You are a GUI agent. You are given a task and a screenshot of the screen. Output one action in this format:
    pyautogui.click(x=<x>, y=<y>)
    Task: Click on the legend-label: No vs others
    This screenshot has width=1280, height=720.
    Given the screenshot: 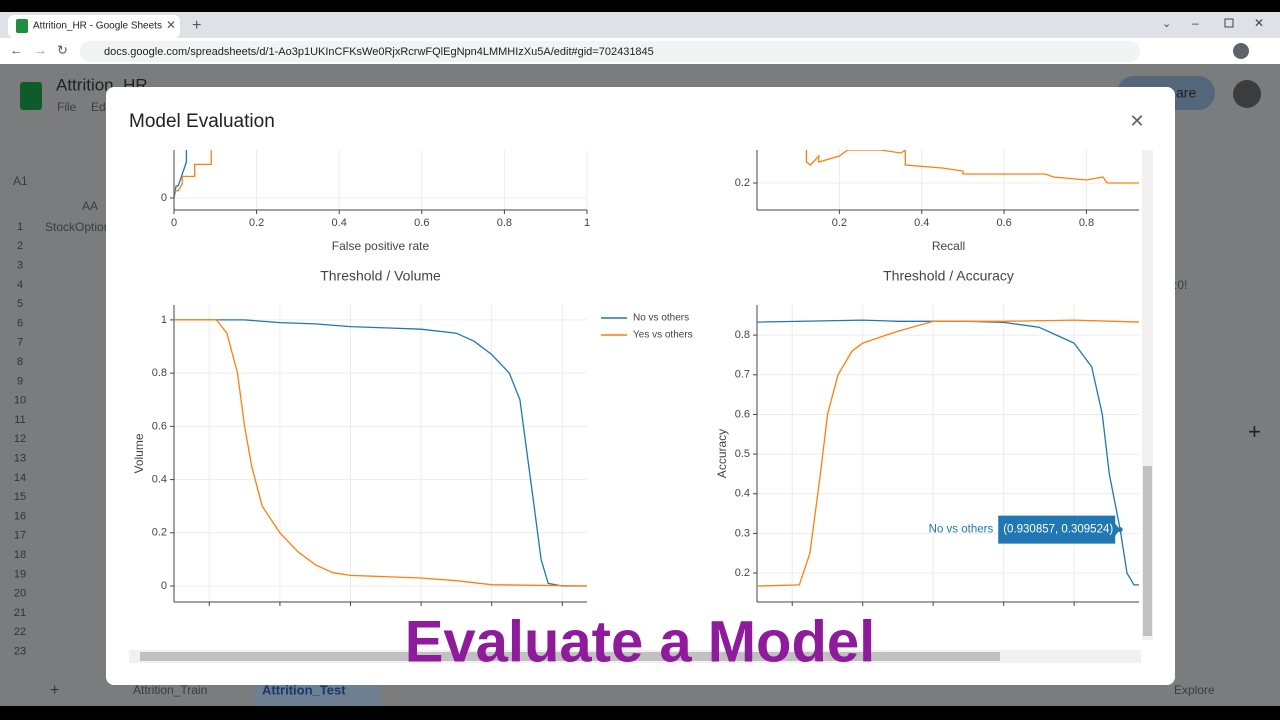 What is the action you would take?
    pyautogui.click(x=661, y=318)
    